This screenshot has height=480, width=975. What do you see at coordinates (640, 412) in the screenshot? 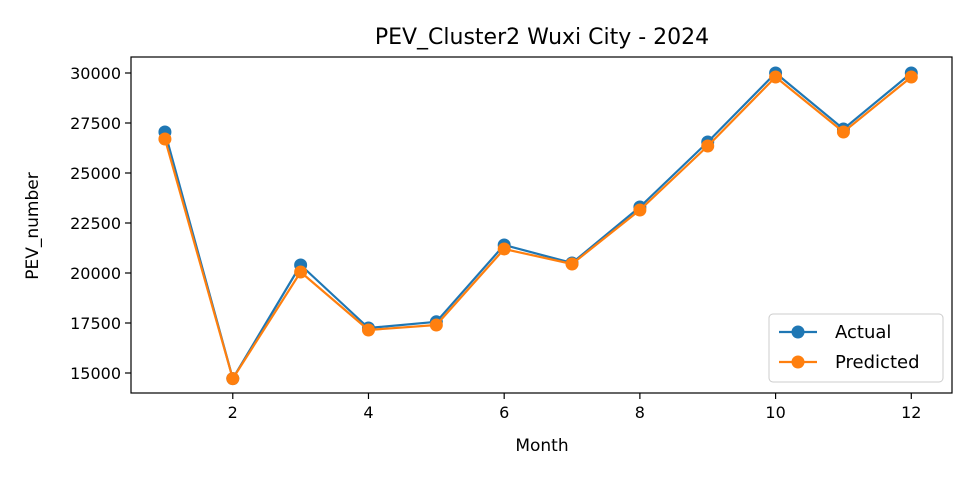
I see `x-tick-label: 8` at bounding box center [640, 412].